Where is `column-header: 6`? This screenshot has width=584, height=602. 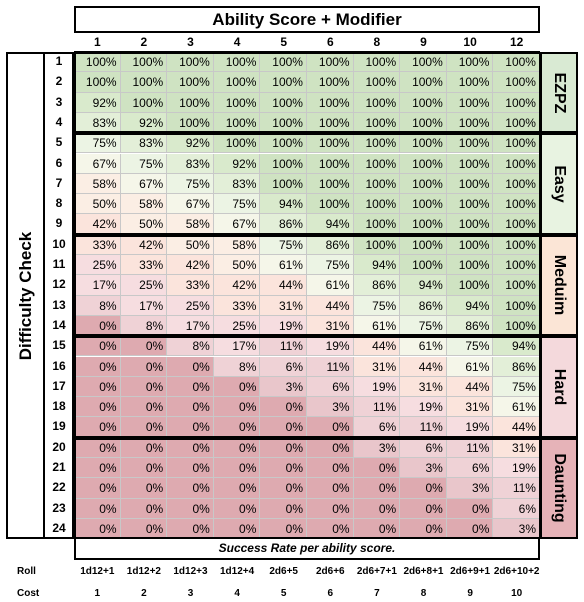 column-header: 6 is located at coordinates (330, 42).